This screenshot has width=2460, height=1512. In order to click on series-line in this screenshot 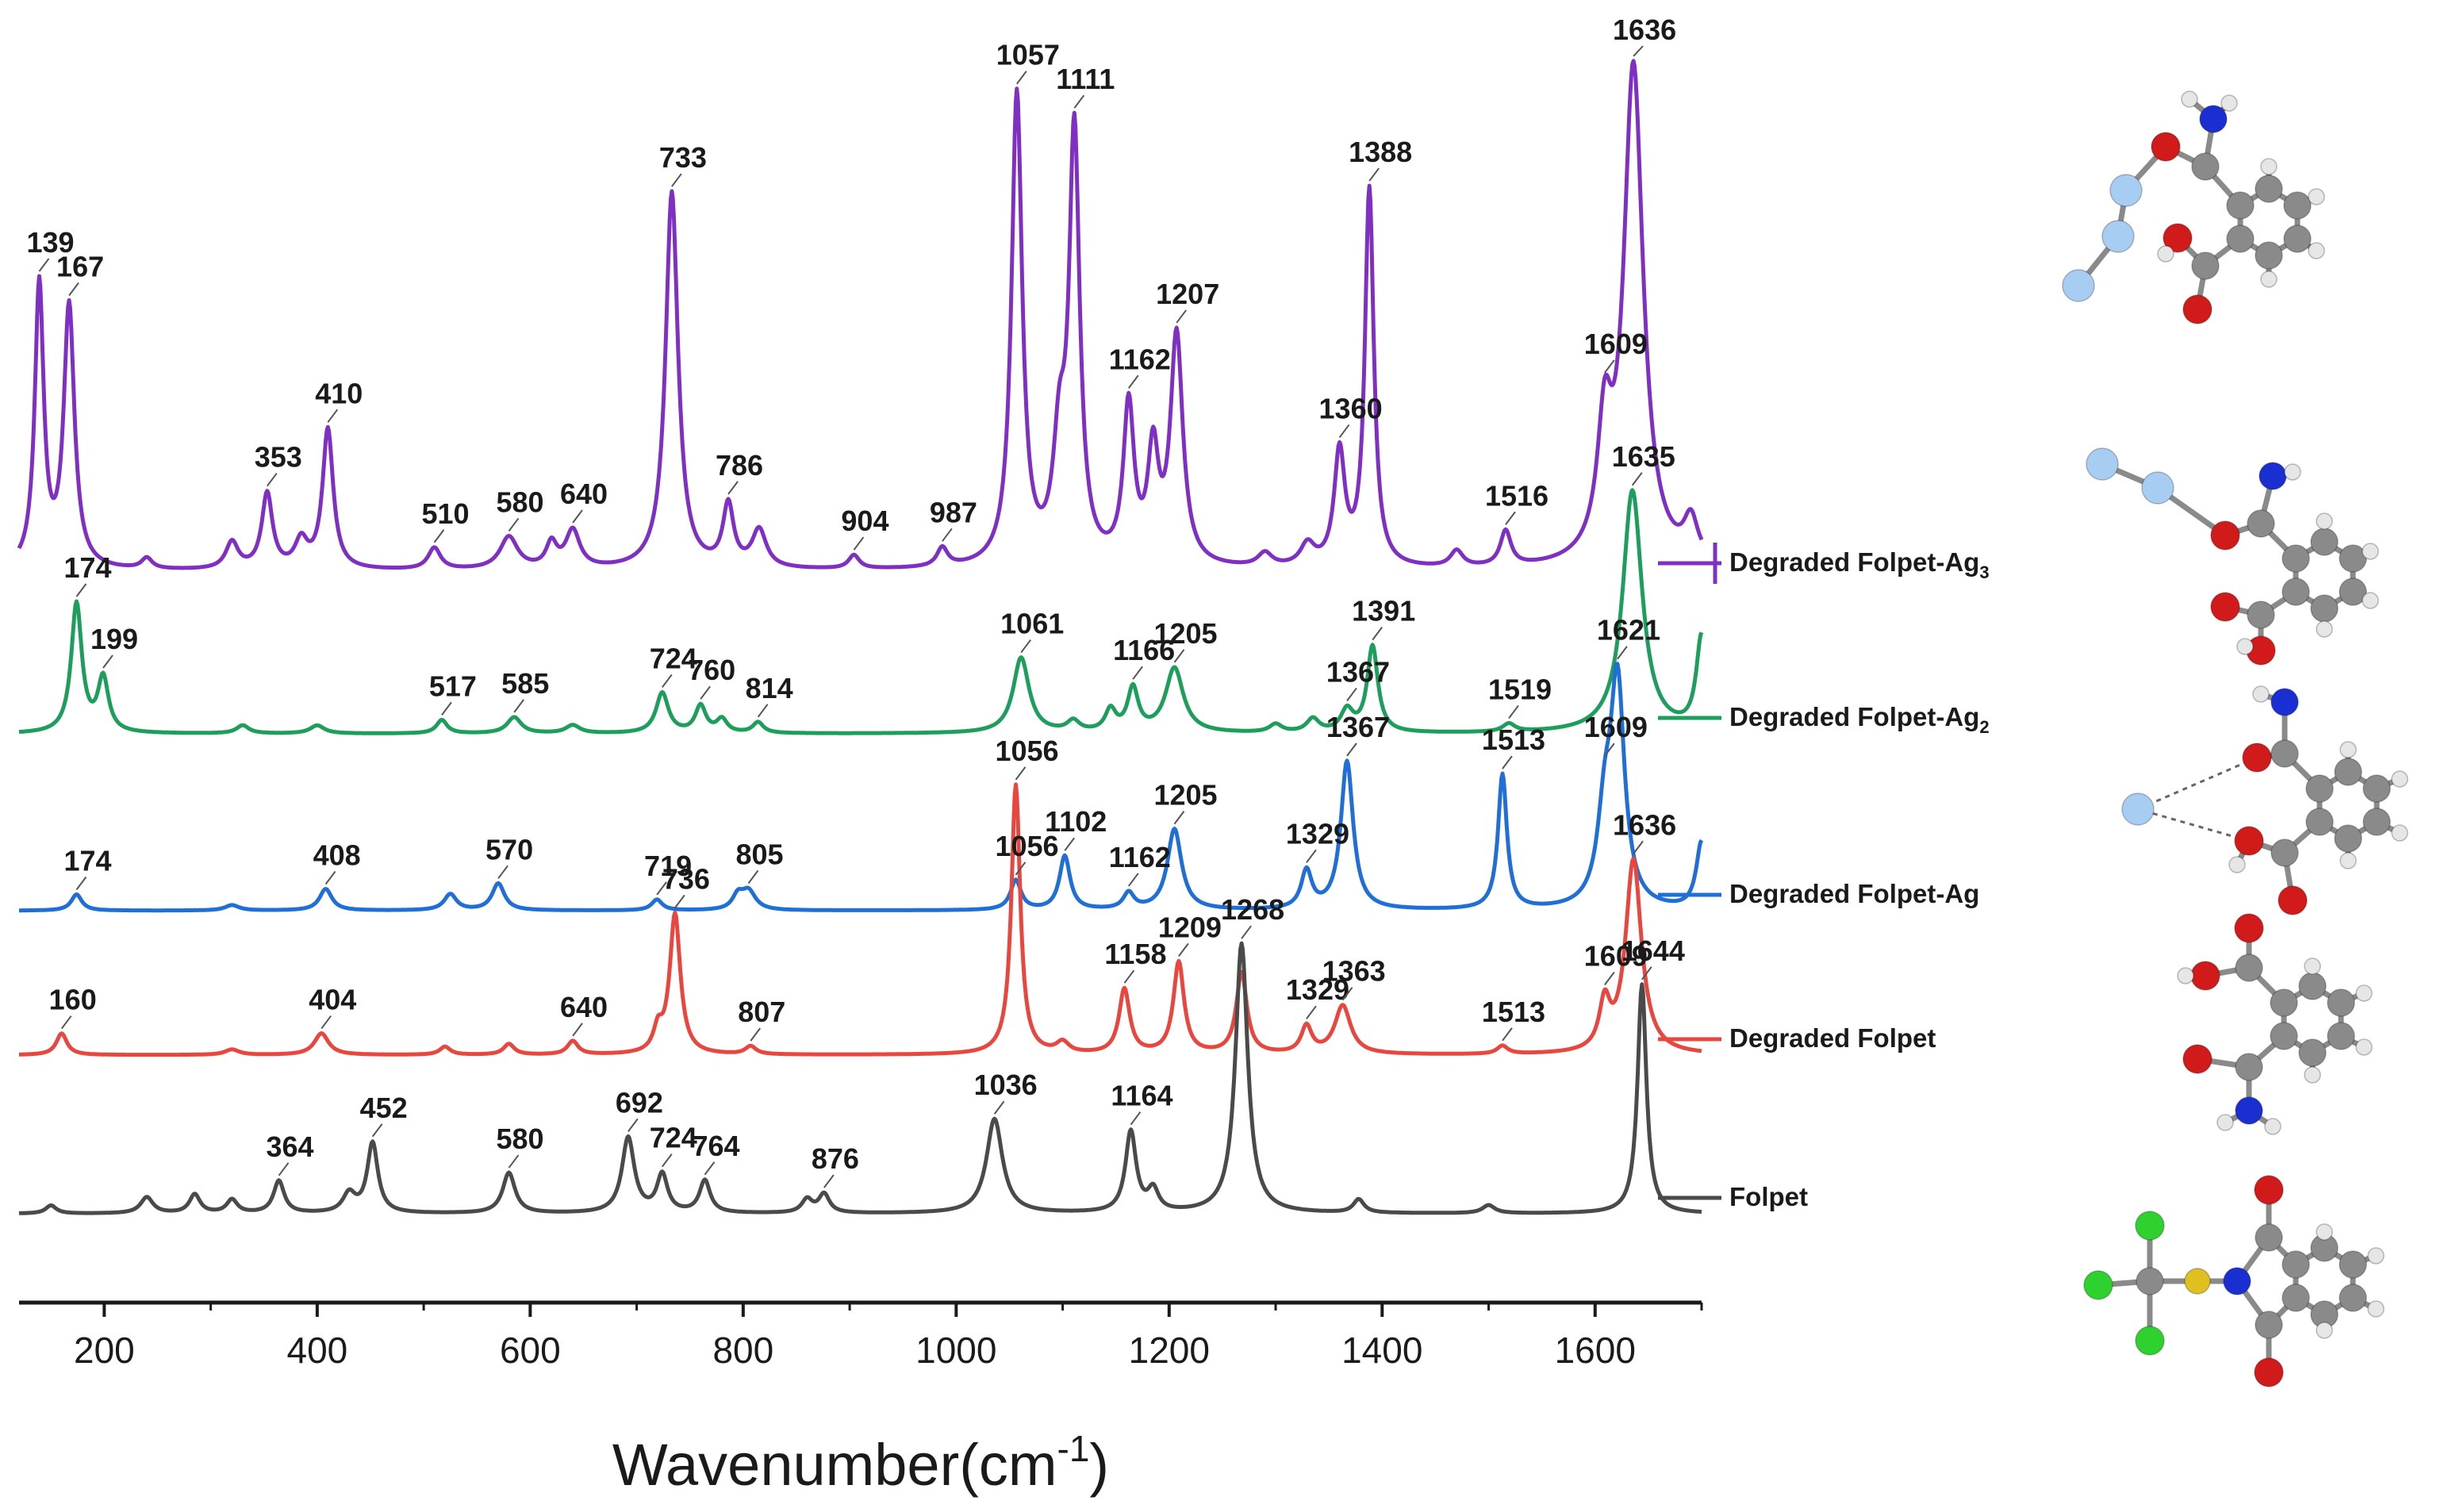, I will do `click(860, 612)`.